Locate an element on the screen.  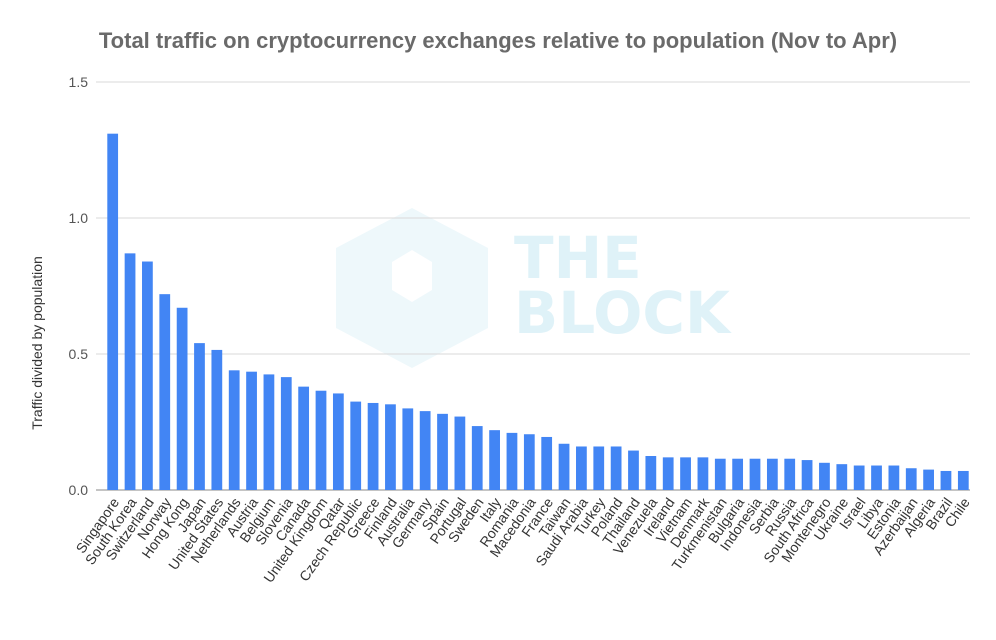
y-tick-label: 1.5 is located at coordinates (79, 82).